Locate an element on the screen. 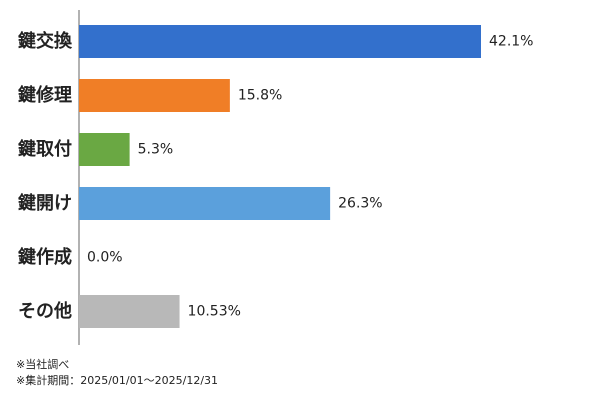  value-label: 26.3% is located at coordinates (360, 204).